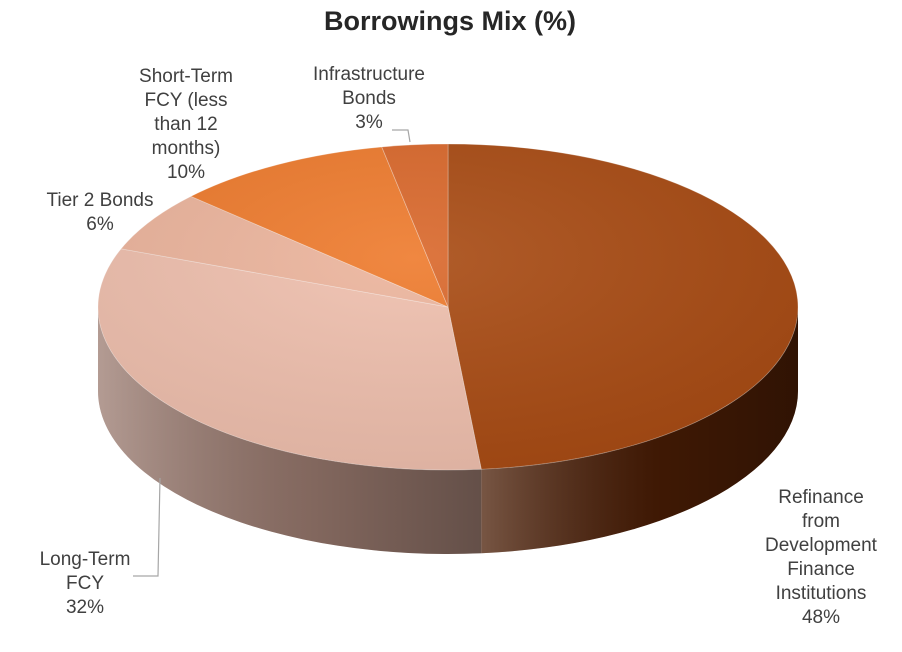 The image size is (902, 652). I want to click on slice-name-line: Development, so click(821, 545).